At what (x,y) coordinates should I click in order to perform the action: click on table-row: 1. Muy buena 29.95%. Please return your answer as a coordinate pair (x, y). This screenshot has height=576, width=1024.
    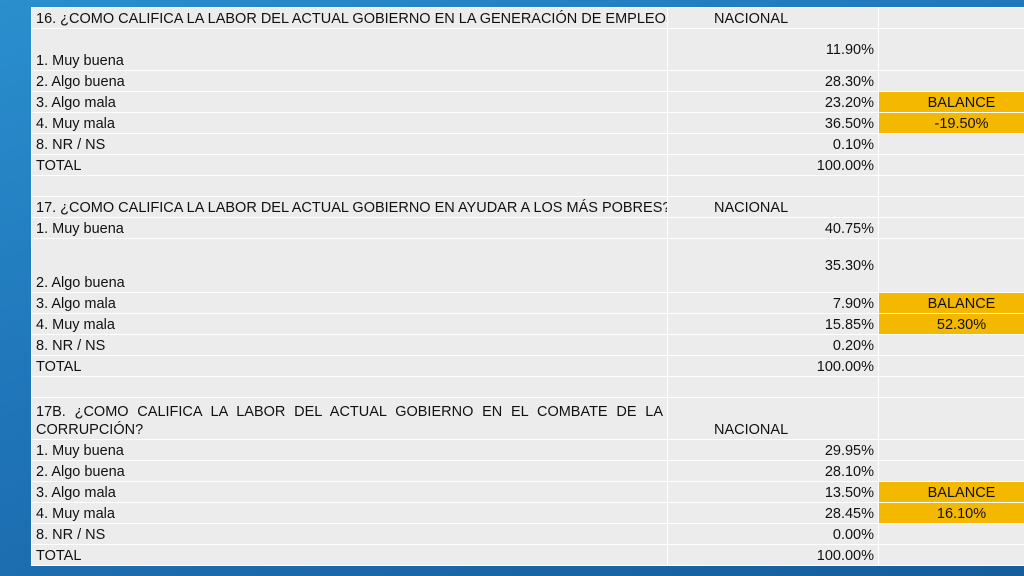
    Looking at the image, I should click on (527, 450).